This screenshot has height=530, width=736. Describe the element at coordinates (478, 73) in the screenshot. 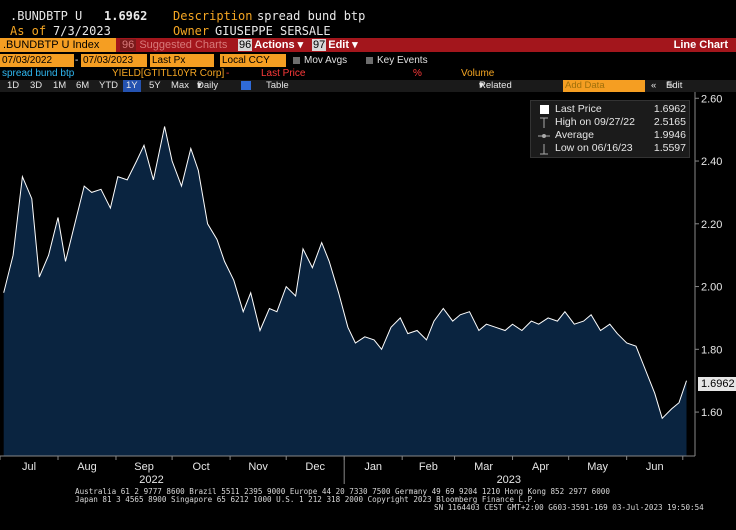

I see `volume-field: Volume` at that location.